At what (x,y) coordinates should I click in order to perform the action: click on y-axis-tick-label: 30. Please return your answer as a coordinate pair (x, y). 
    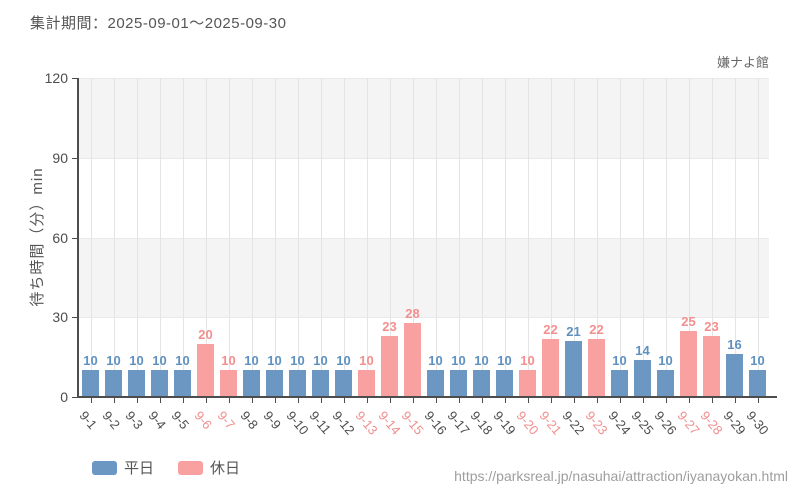
    Looking at the image, I should click on (60, 317).